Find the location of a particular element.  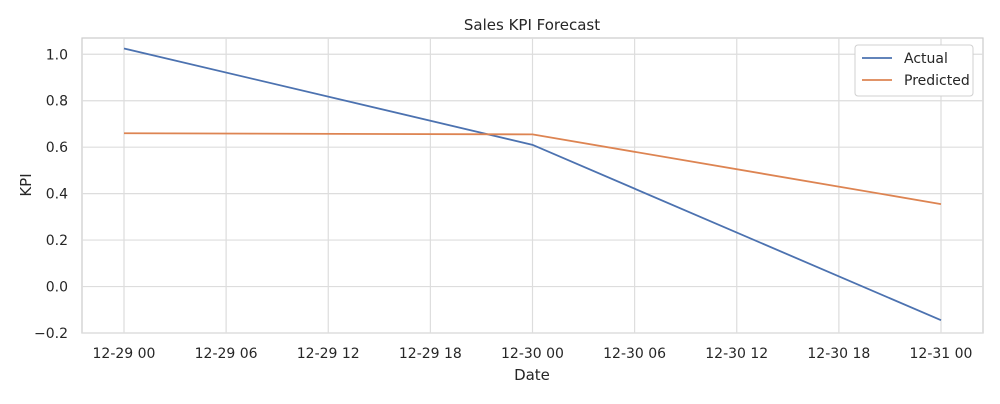

y-tick-label: 0.8 is located at coordinates (57, 102).